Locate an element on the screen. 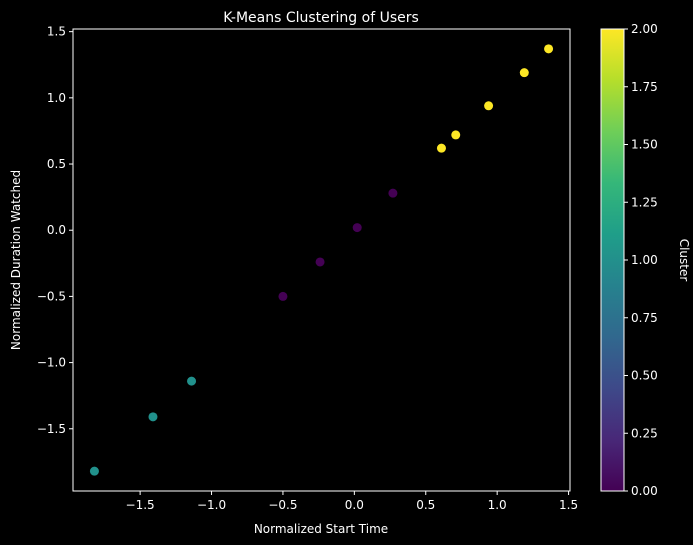 The width and height of the screenshot is (693, 545). x-tick-label: 1.5 is located at coordinates (568, 505).